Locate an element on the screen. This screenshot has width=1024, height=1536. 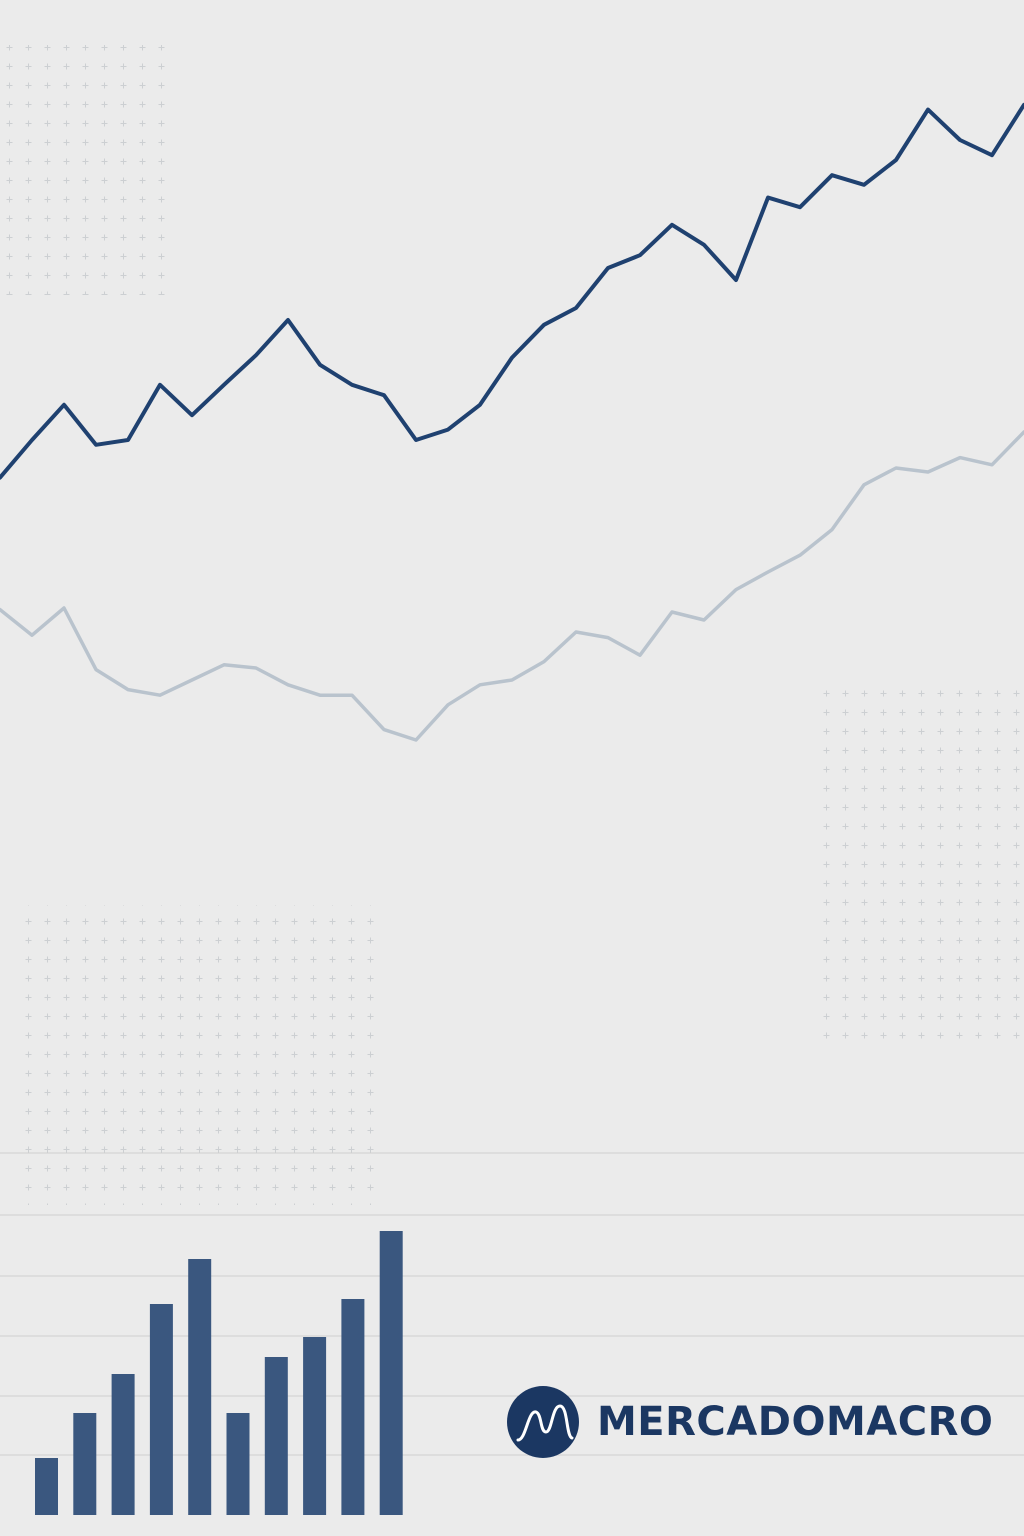
logo-badge is located at coordinates (543, 1422).